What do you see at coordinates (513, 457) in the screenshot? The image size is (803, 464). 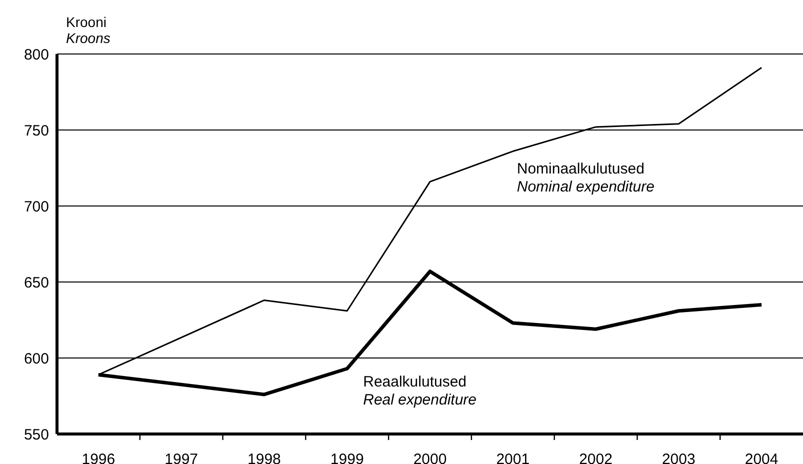 I see `x-tick-label: 2001` at bounding box center [513, 457].